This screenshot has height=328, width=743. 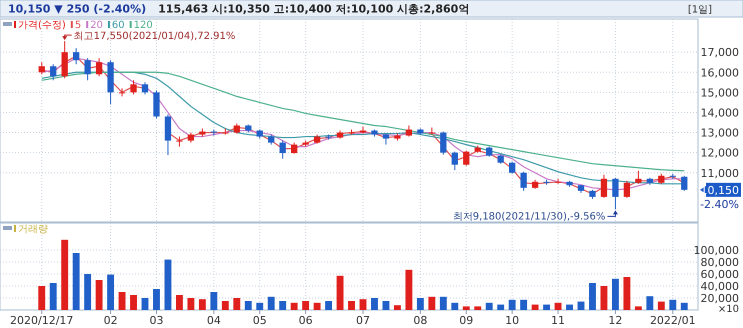 I want to click on x-tick-label: 08, so click(x=420, y=320).